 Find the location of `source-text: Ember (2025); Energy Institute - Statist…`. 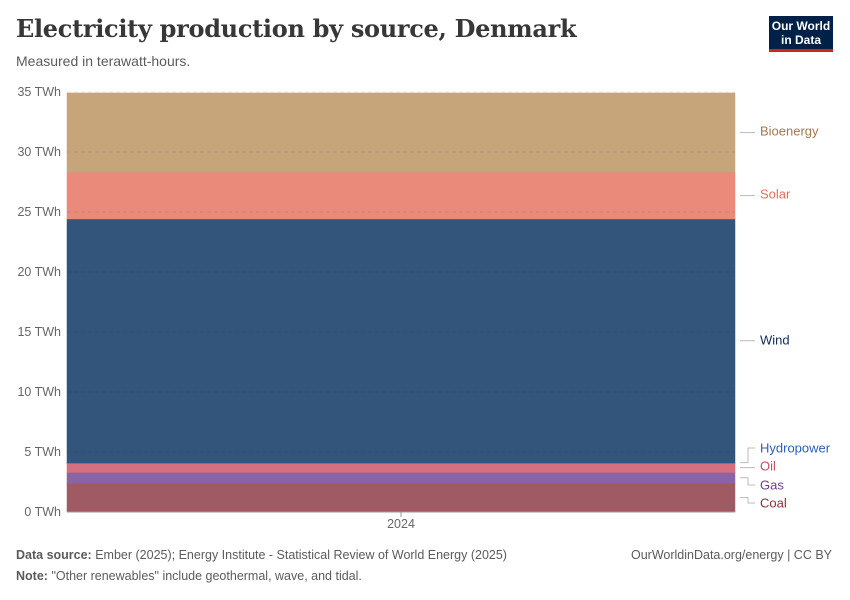

source-text: Ember (2025); Energy Institute - Statist… is located at coordinates (301, 555).